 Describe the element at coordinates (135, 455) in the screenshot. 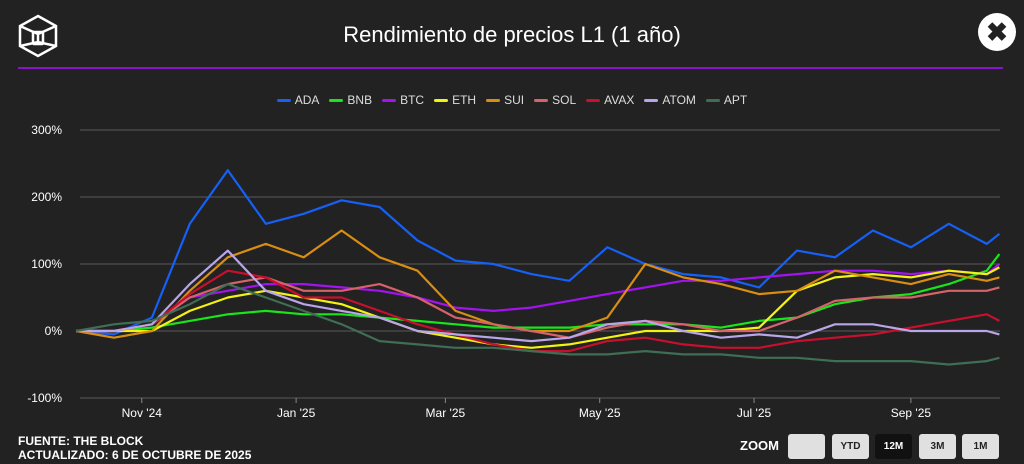

I see `updated-text: ACTUALIZADO: 6 DE OCTUBRE DE 2025` at that location.